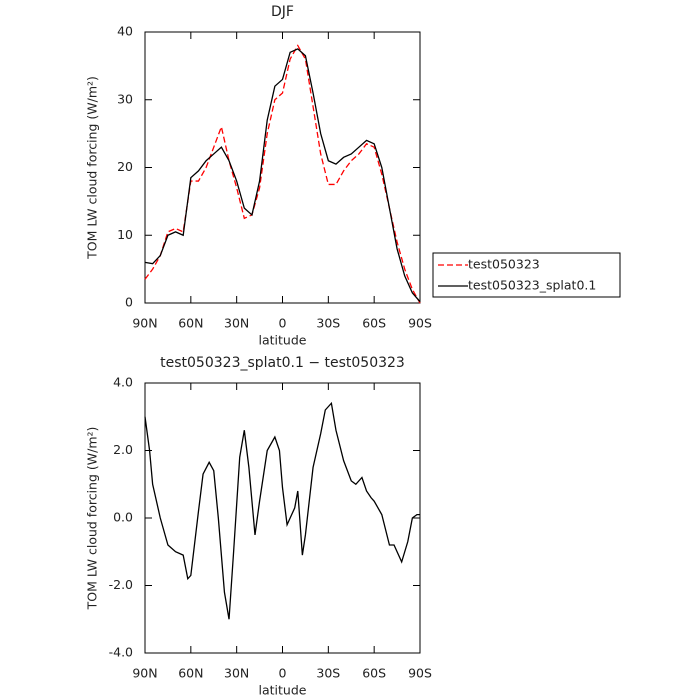 This screenshot has height=700, width=700. What do you see at coordinates (526, 275) in the screenshot?
I see `legend-box` at bounding box center [526, 275].